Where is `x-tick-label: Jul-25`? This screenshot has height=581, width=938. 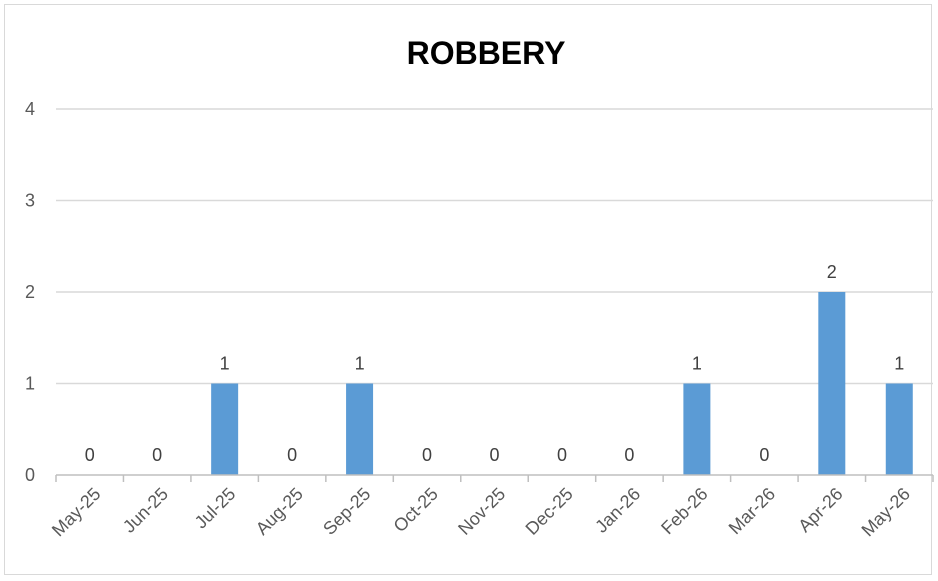 x-tick-label: Jul-25 is located at coordinates (215, 508).